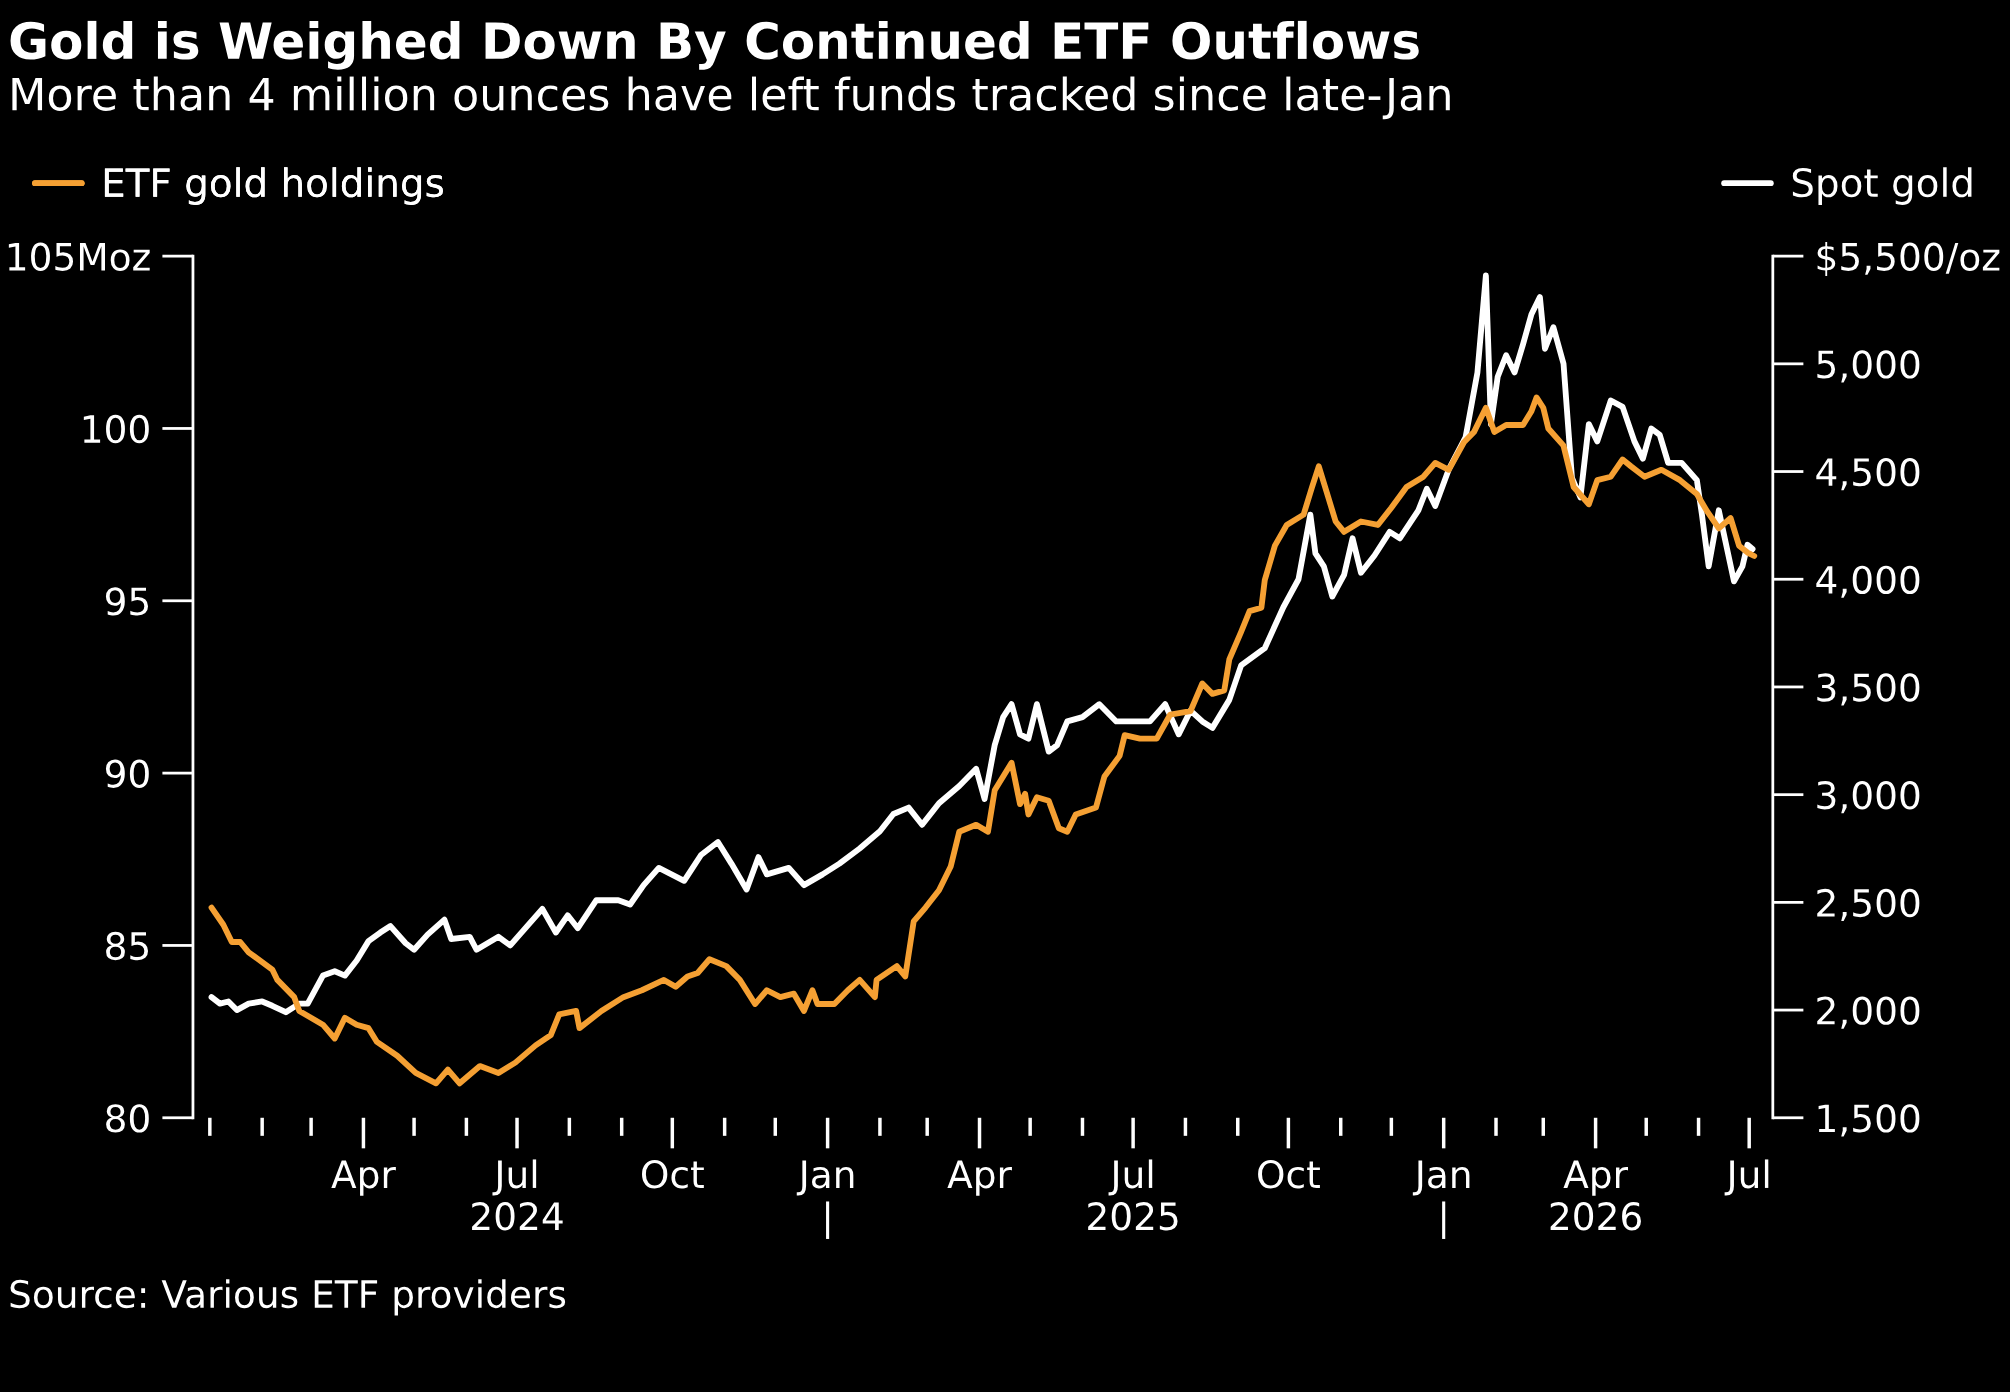 The height and width of the screenshot is (1392, 2010). What do you see at coordinates (273, 186) in the screenshot?
I see `legend-label: ETF gold holdings` at bounding box center [273, 186].